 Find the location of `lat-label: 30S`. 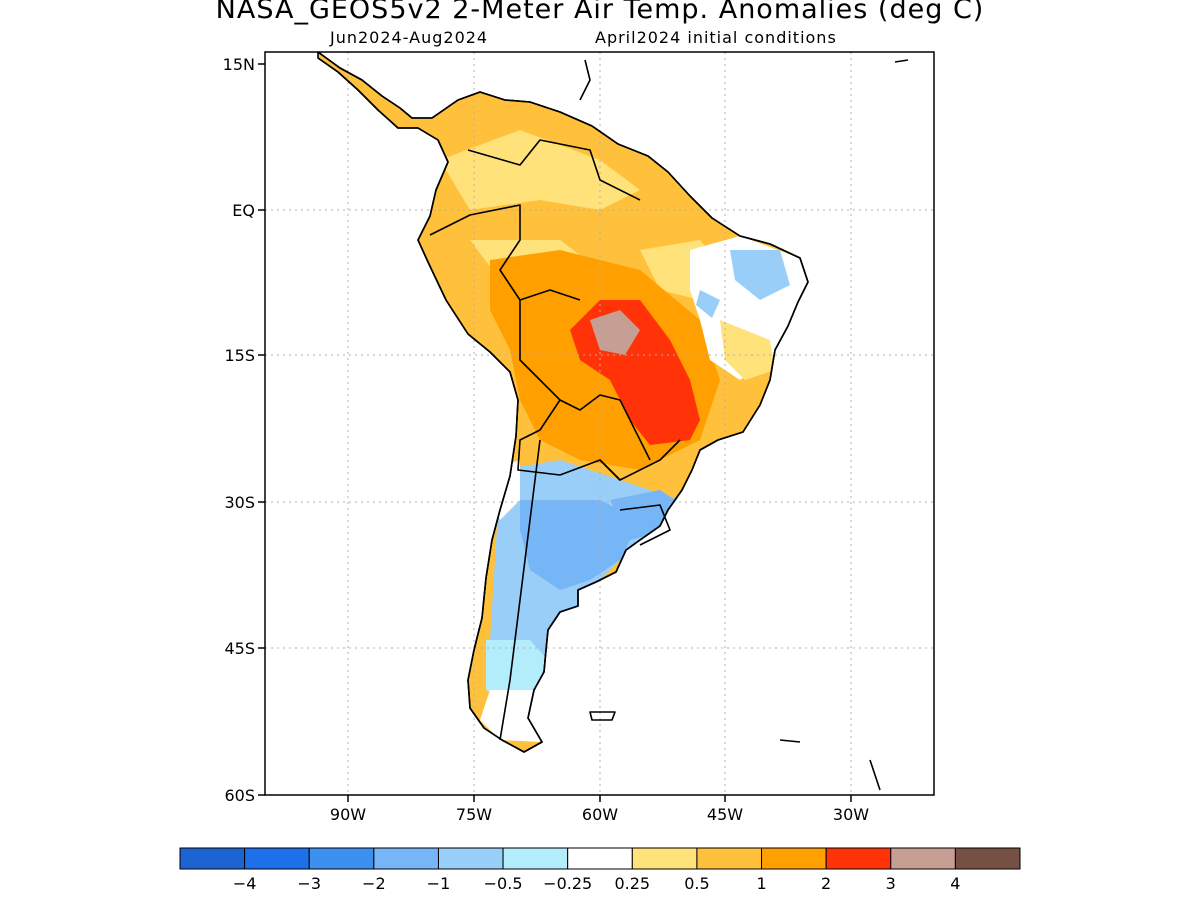

lat-label: 30S is located at coordinates (239, 502).